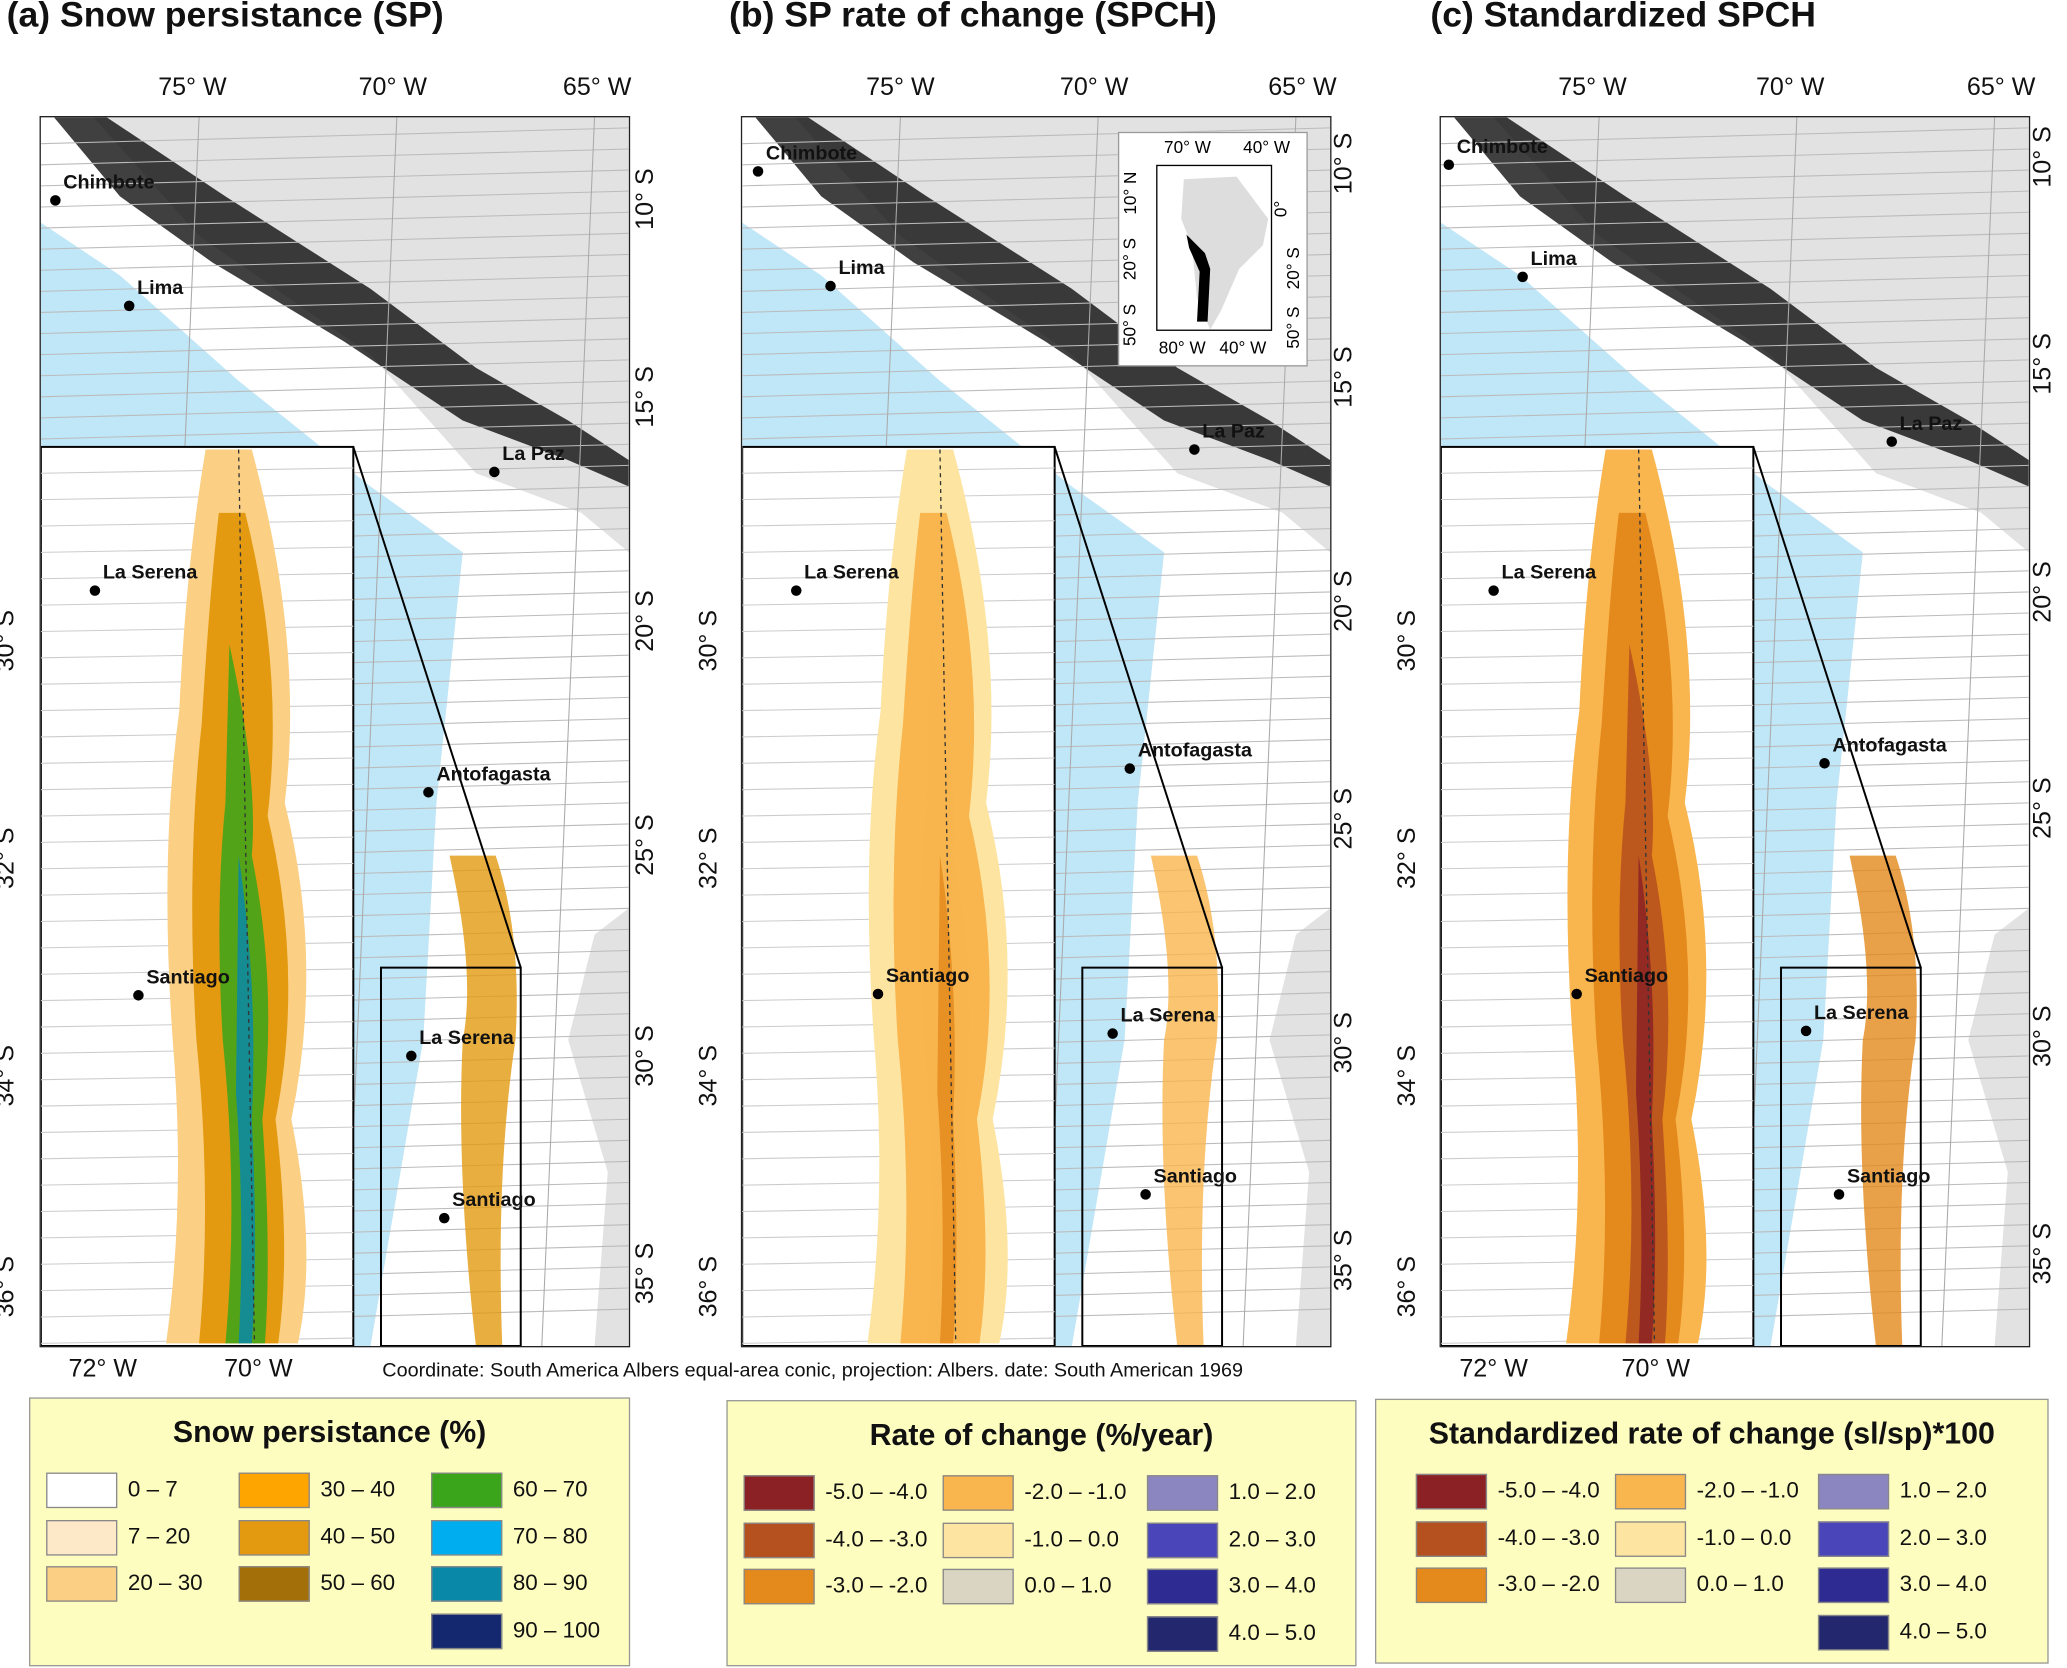  I want to click on legend-title: Rate of change (%/year), so click(1041, 1434).